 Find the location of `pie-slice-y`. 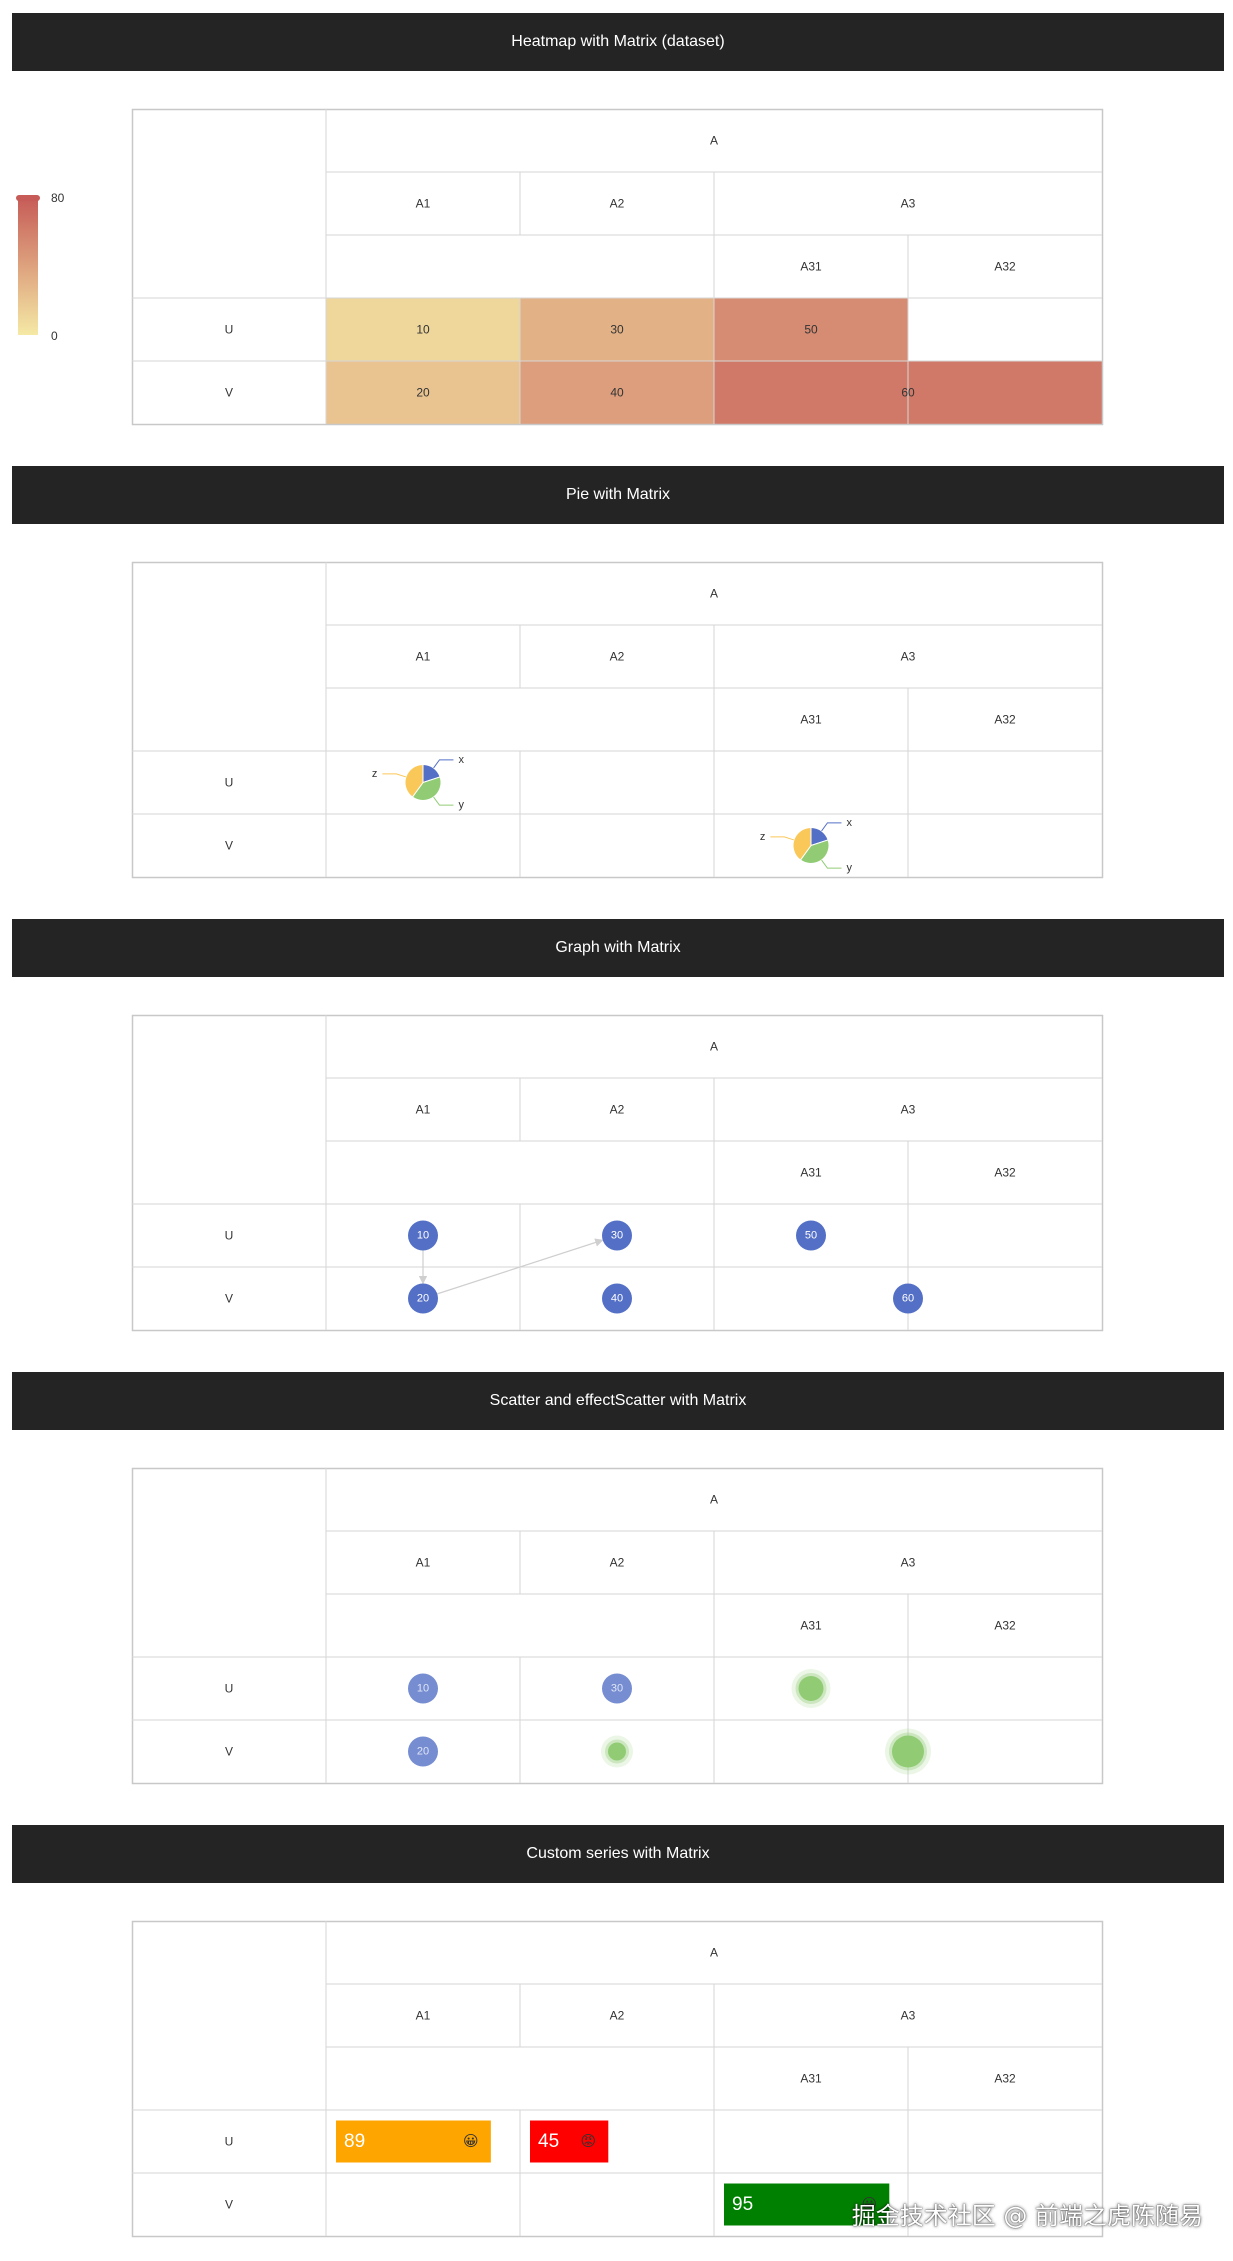

pie-slice-y is located at coordinates (426, 788).